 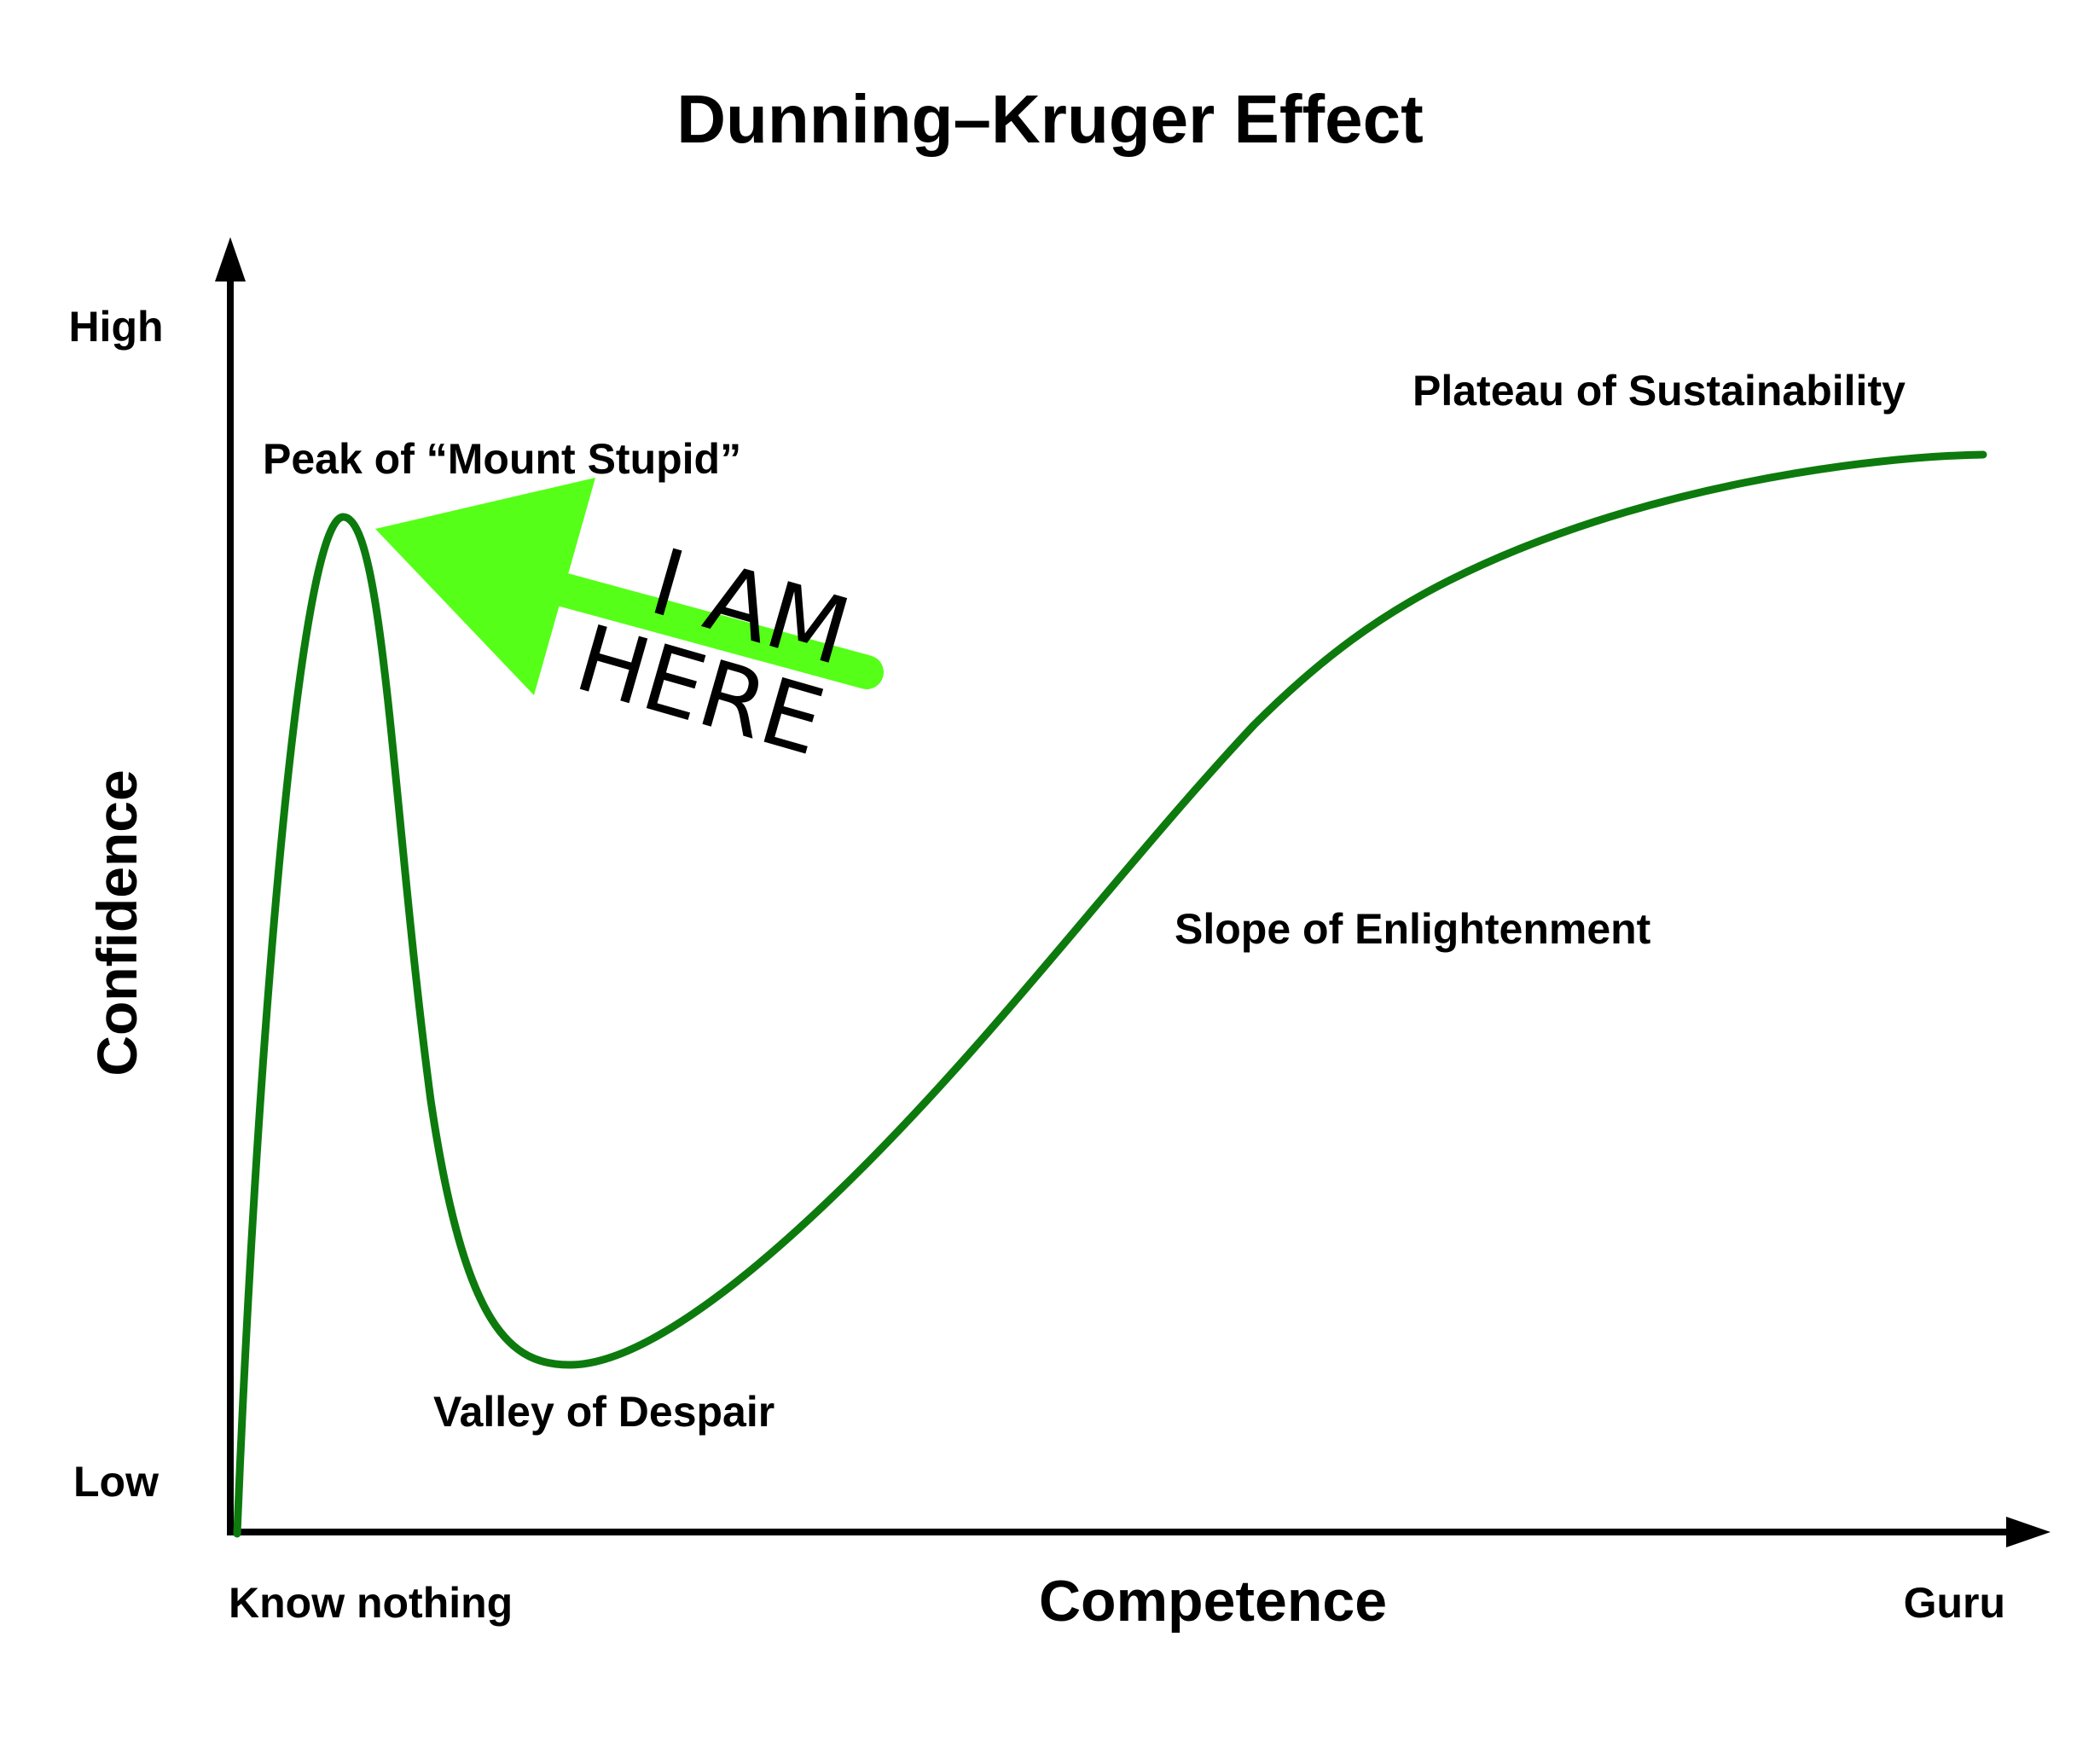 I want to click on diagram-title: Dunning–Kruger Effect, so click(x=1050, y=119).